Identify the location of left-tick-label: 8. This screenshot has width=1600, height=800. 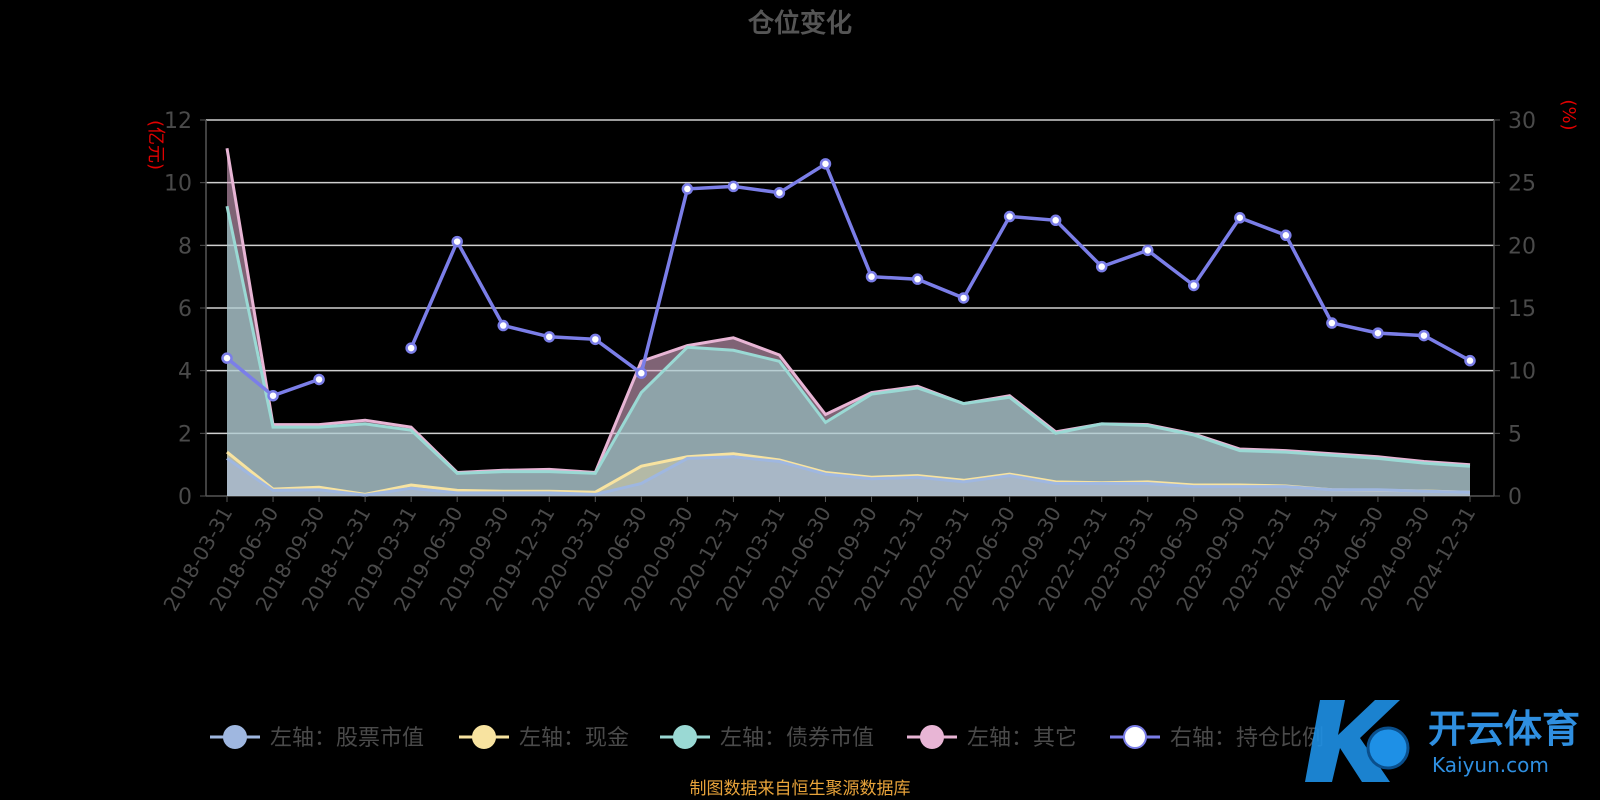
(185, 246).